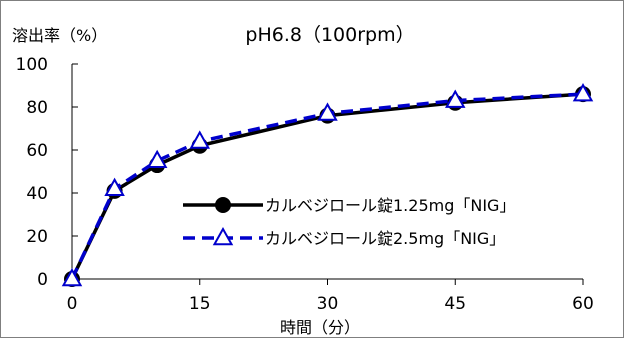 The height and width of the screenshot is (340, 626). What do you see at coordinates (72, 304) in the screenshot?
I see `x-tick-label: 0` at bounding box center [72, 304].